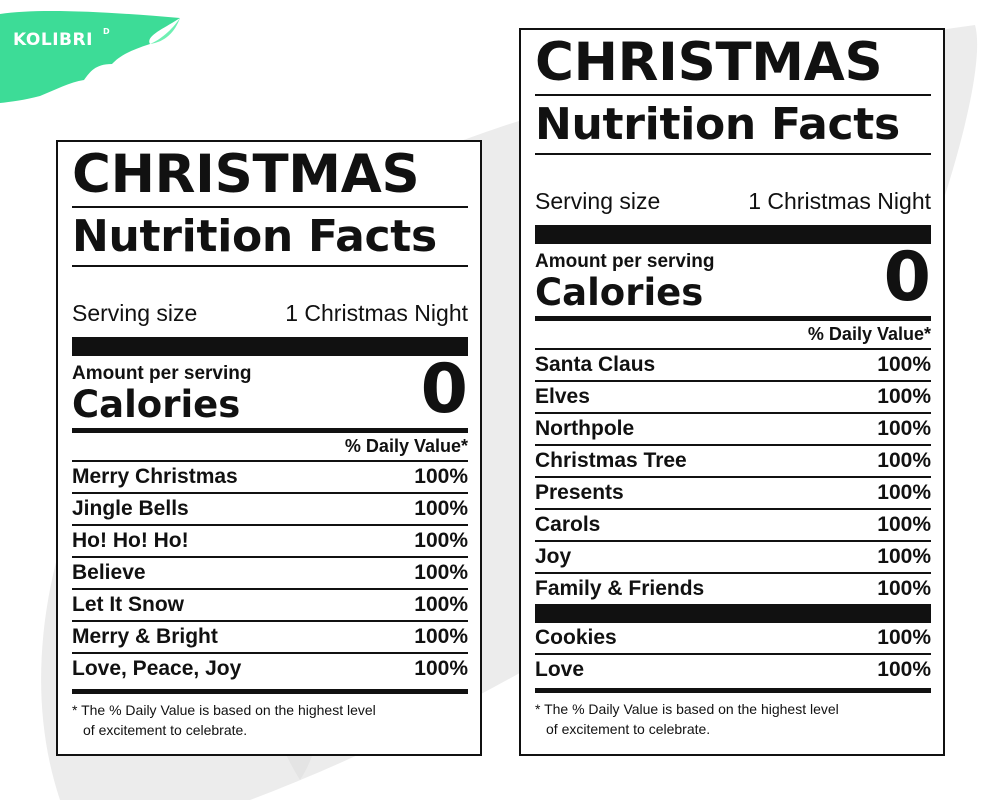 Image resolution: width=1001 pixels, height=800 pixels. What do you see at coordinates (270, 478) in the screenshot?
I see `nutrient-row: Merry Christmas 100%` at bounding box center [270, 478].